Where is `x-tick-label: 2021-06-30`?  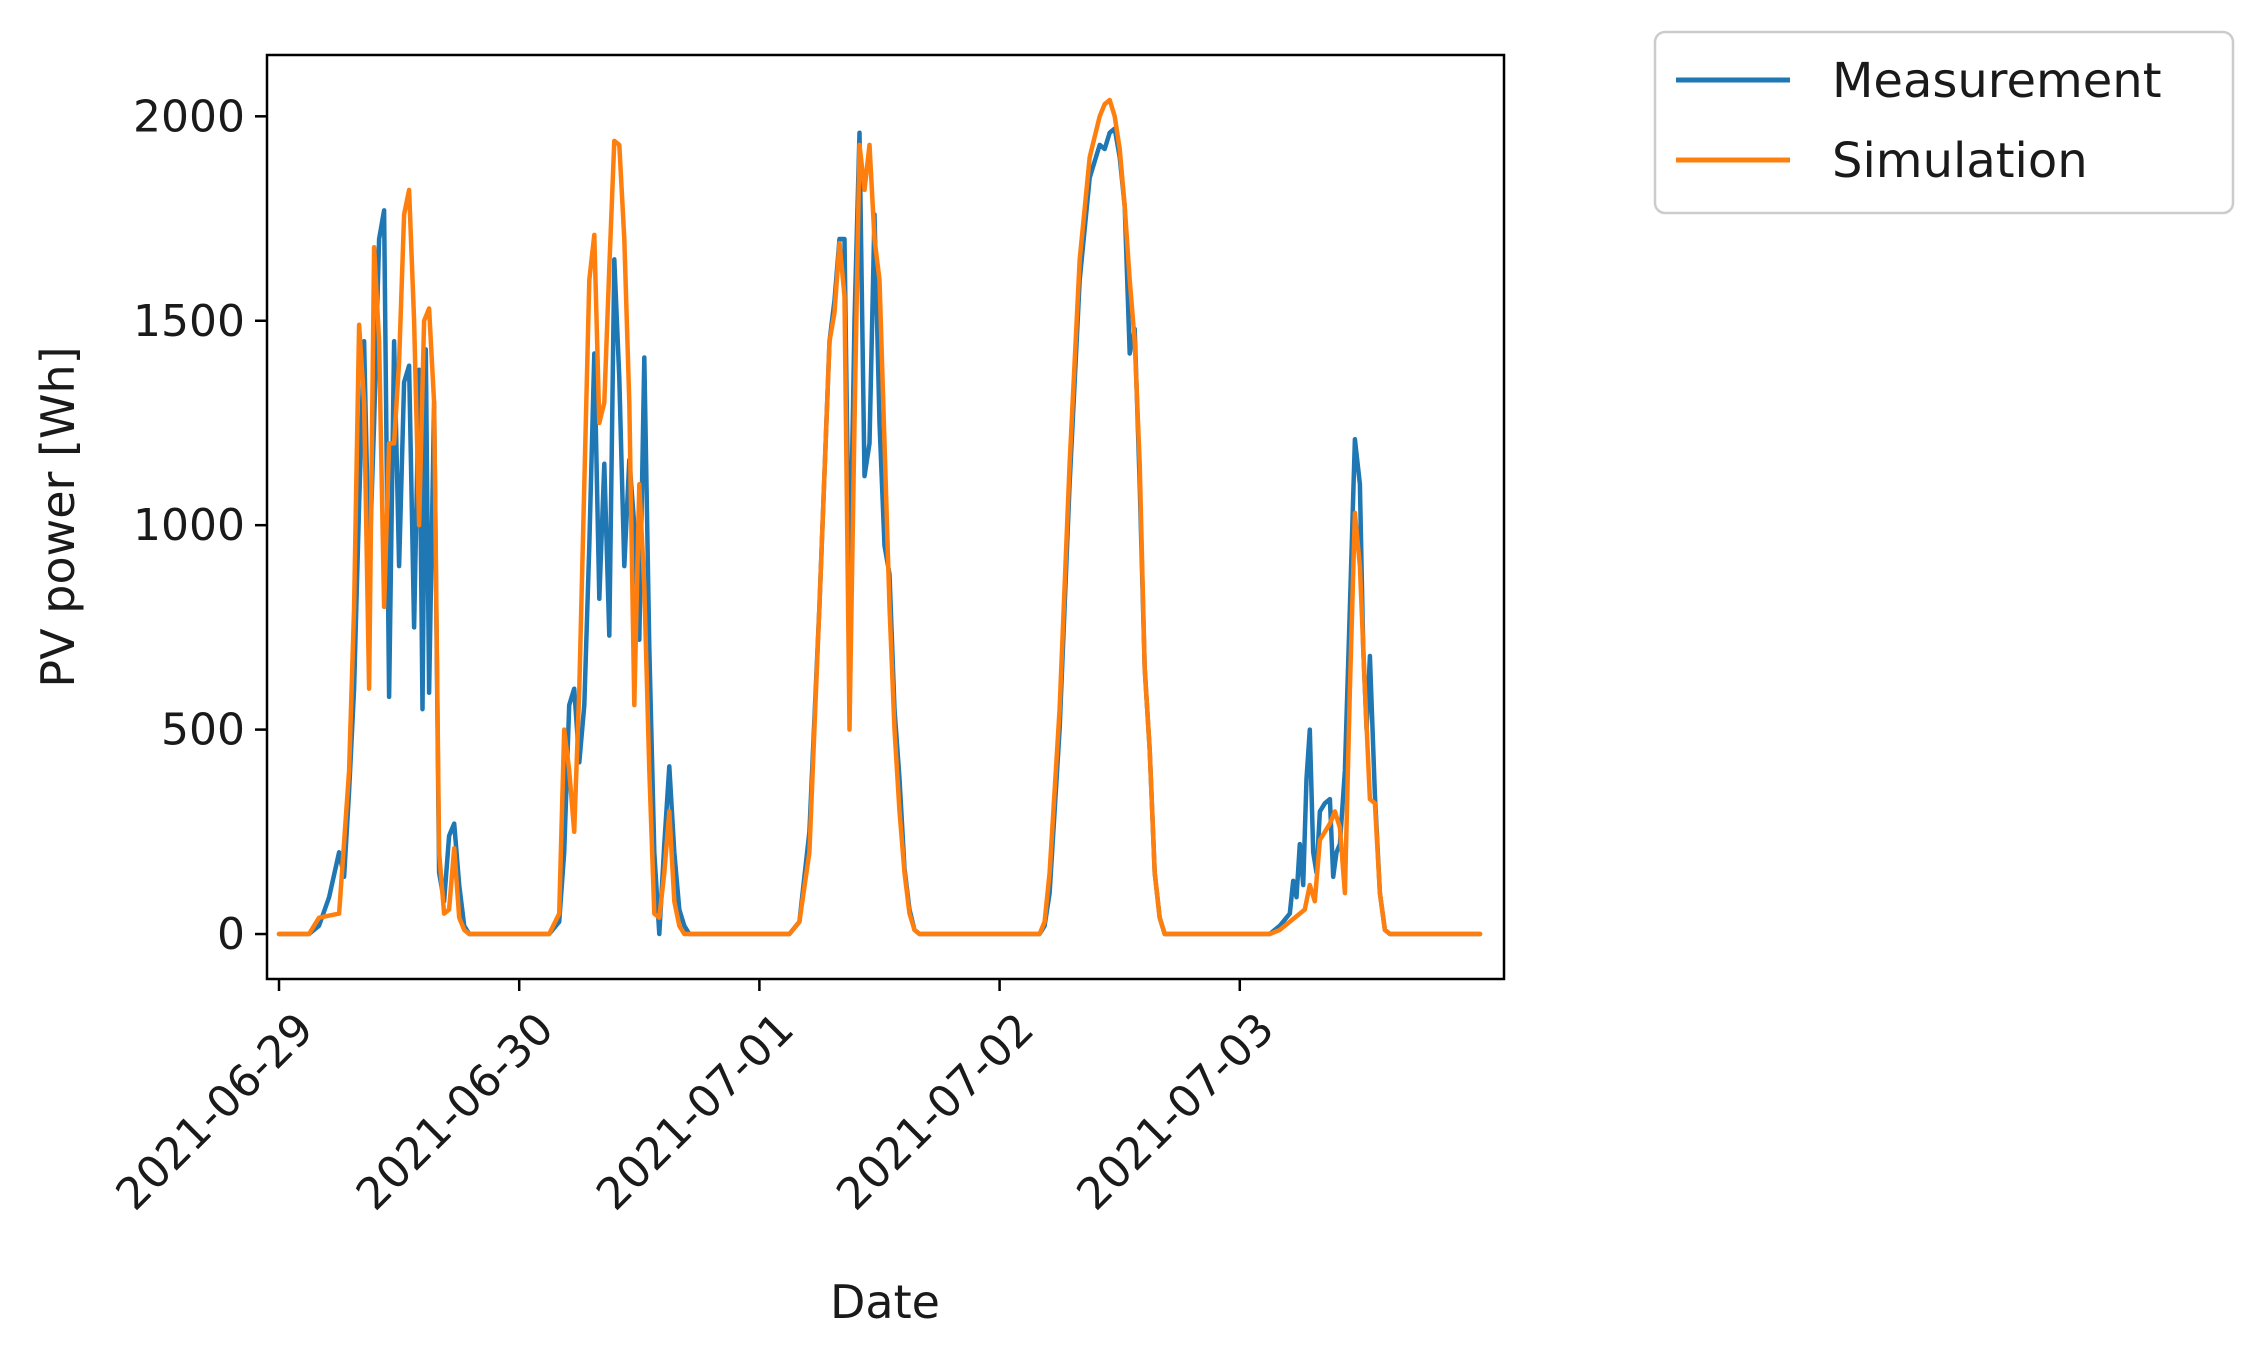 x-tick-label: 2021-06-30 is located at coordinates (455, 1111).